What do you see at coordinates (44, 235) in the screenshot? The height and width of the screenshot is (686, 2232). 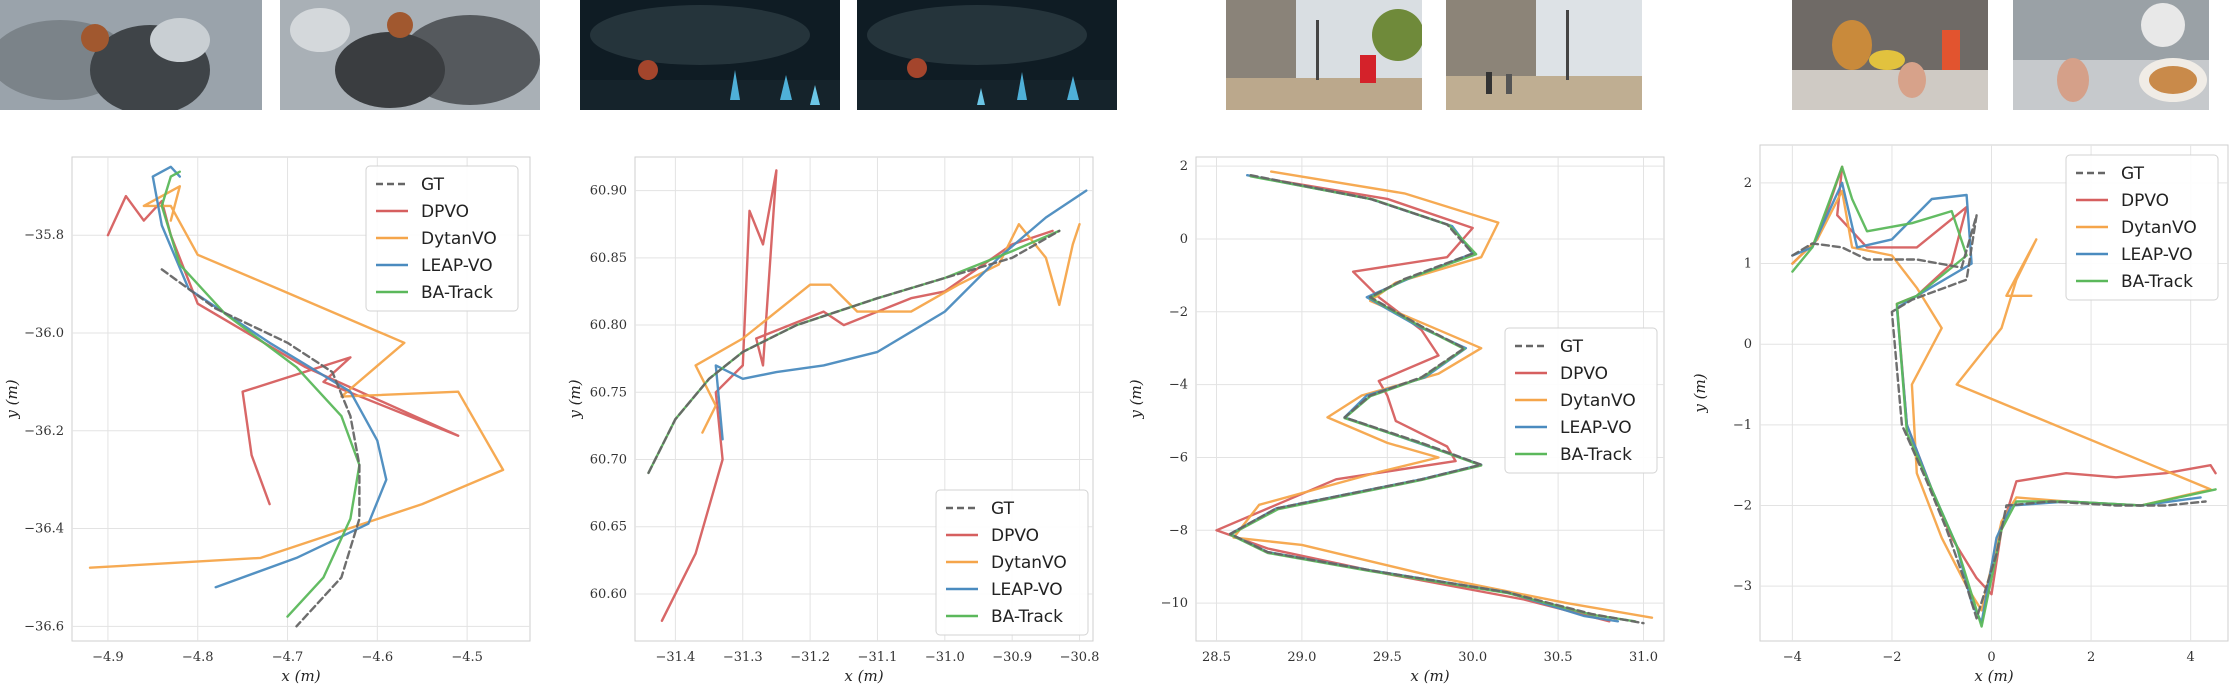 I see `y-tick-label: −35.8` at bounding box center [44, 235].